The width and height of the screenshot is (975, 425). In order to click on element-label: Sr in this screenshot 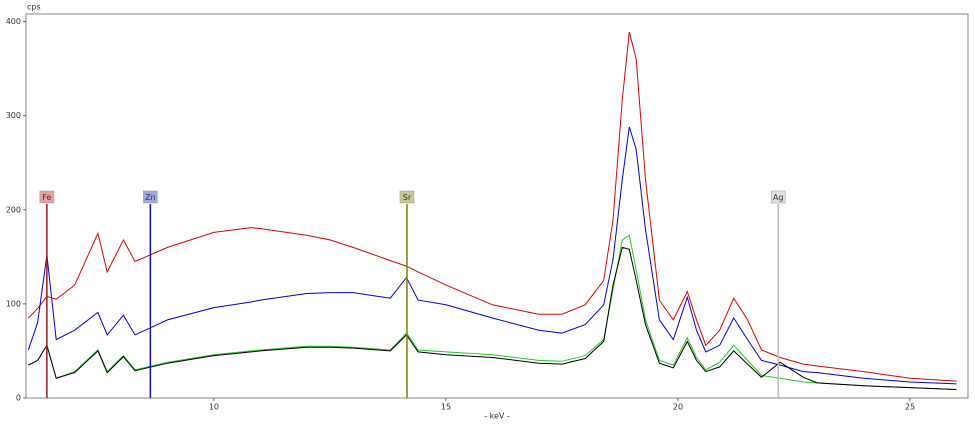, I will do `click(407, 197)`.